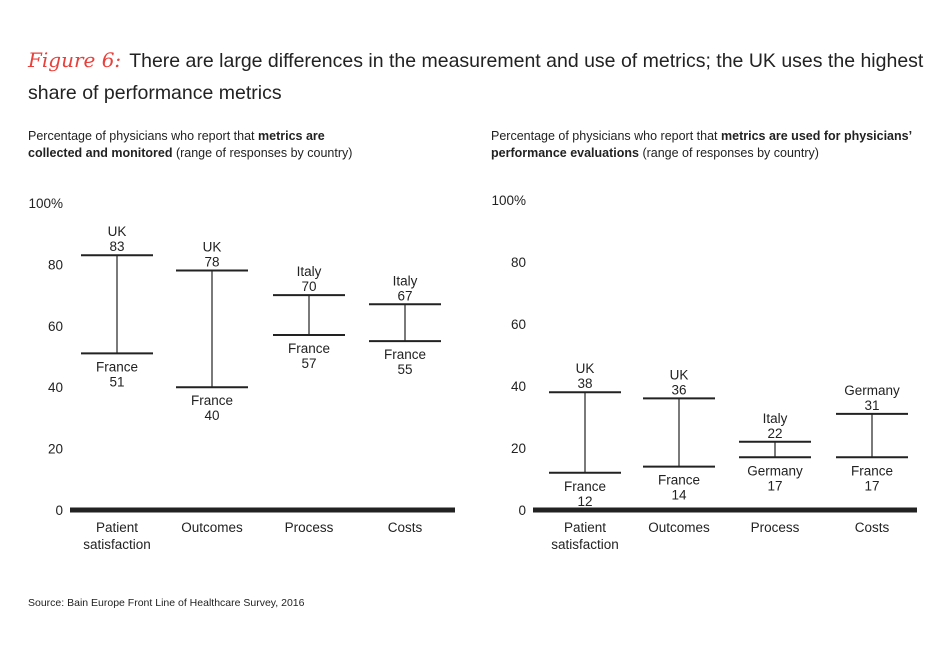  I want to click on low-value-label: 40, so click(211, 415).